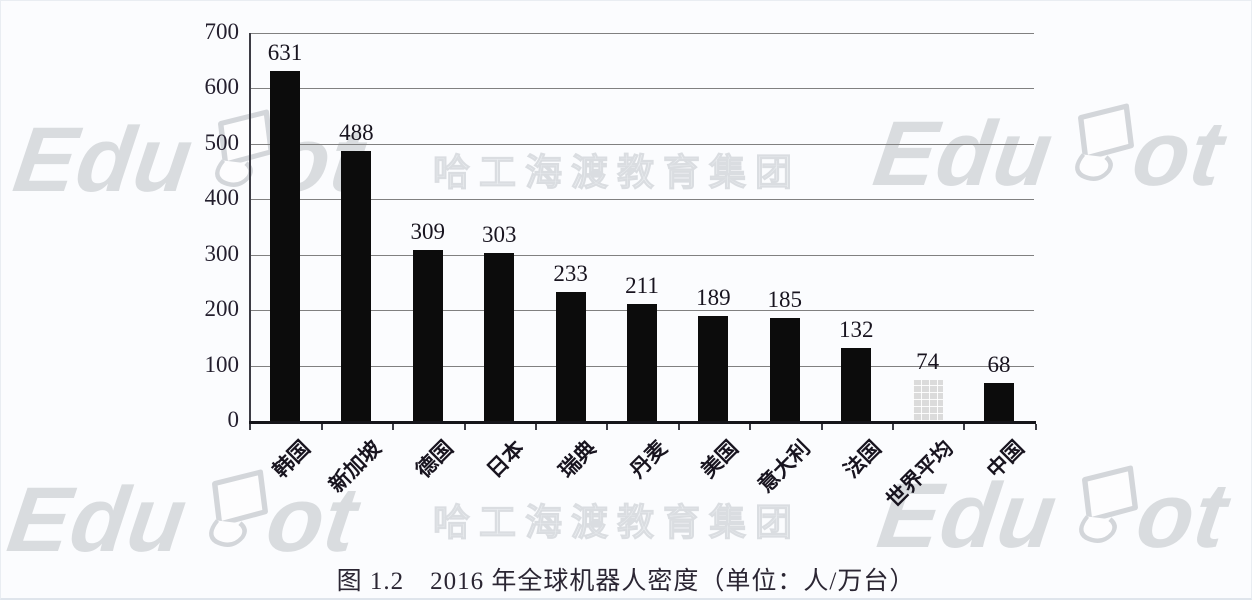  What do you see at coordinates (356, 132) in the screenshot?
I see `bar-value-label-2: 488` at bounding box center [356, 132].